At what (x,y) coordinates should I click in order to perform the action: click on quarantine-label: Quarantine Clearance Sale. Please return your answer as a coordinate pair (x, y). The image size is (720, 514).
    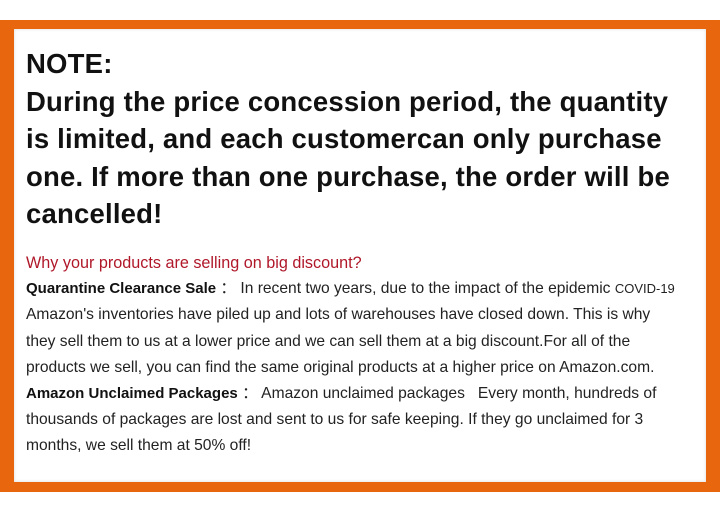
    Looking at the image, I should click on (121, 289).